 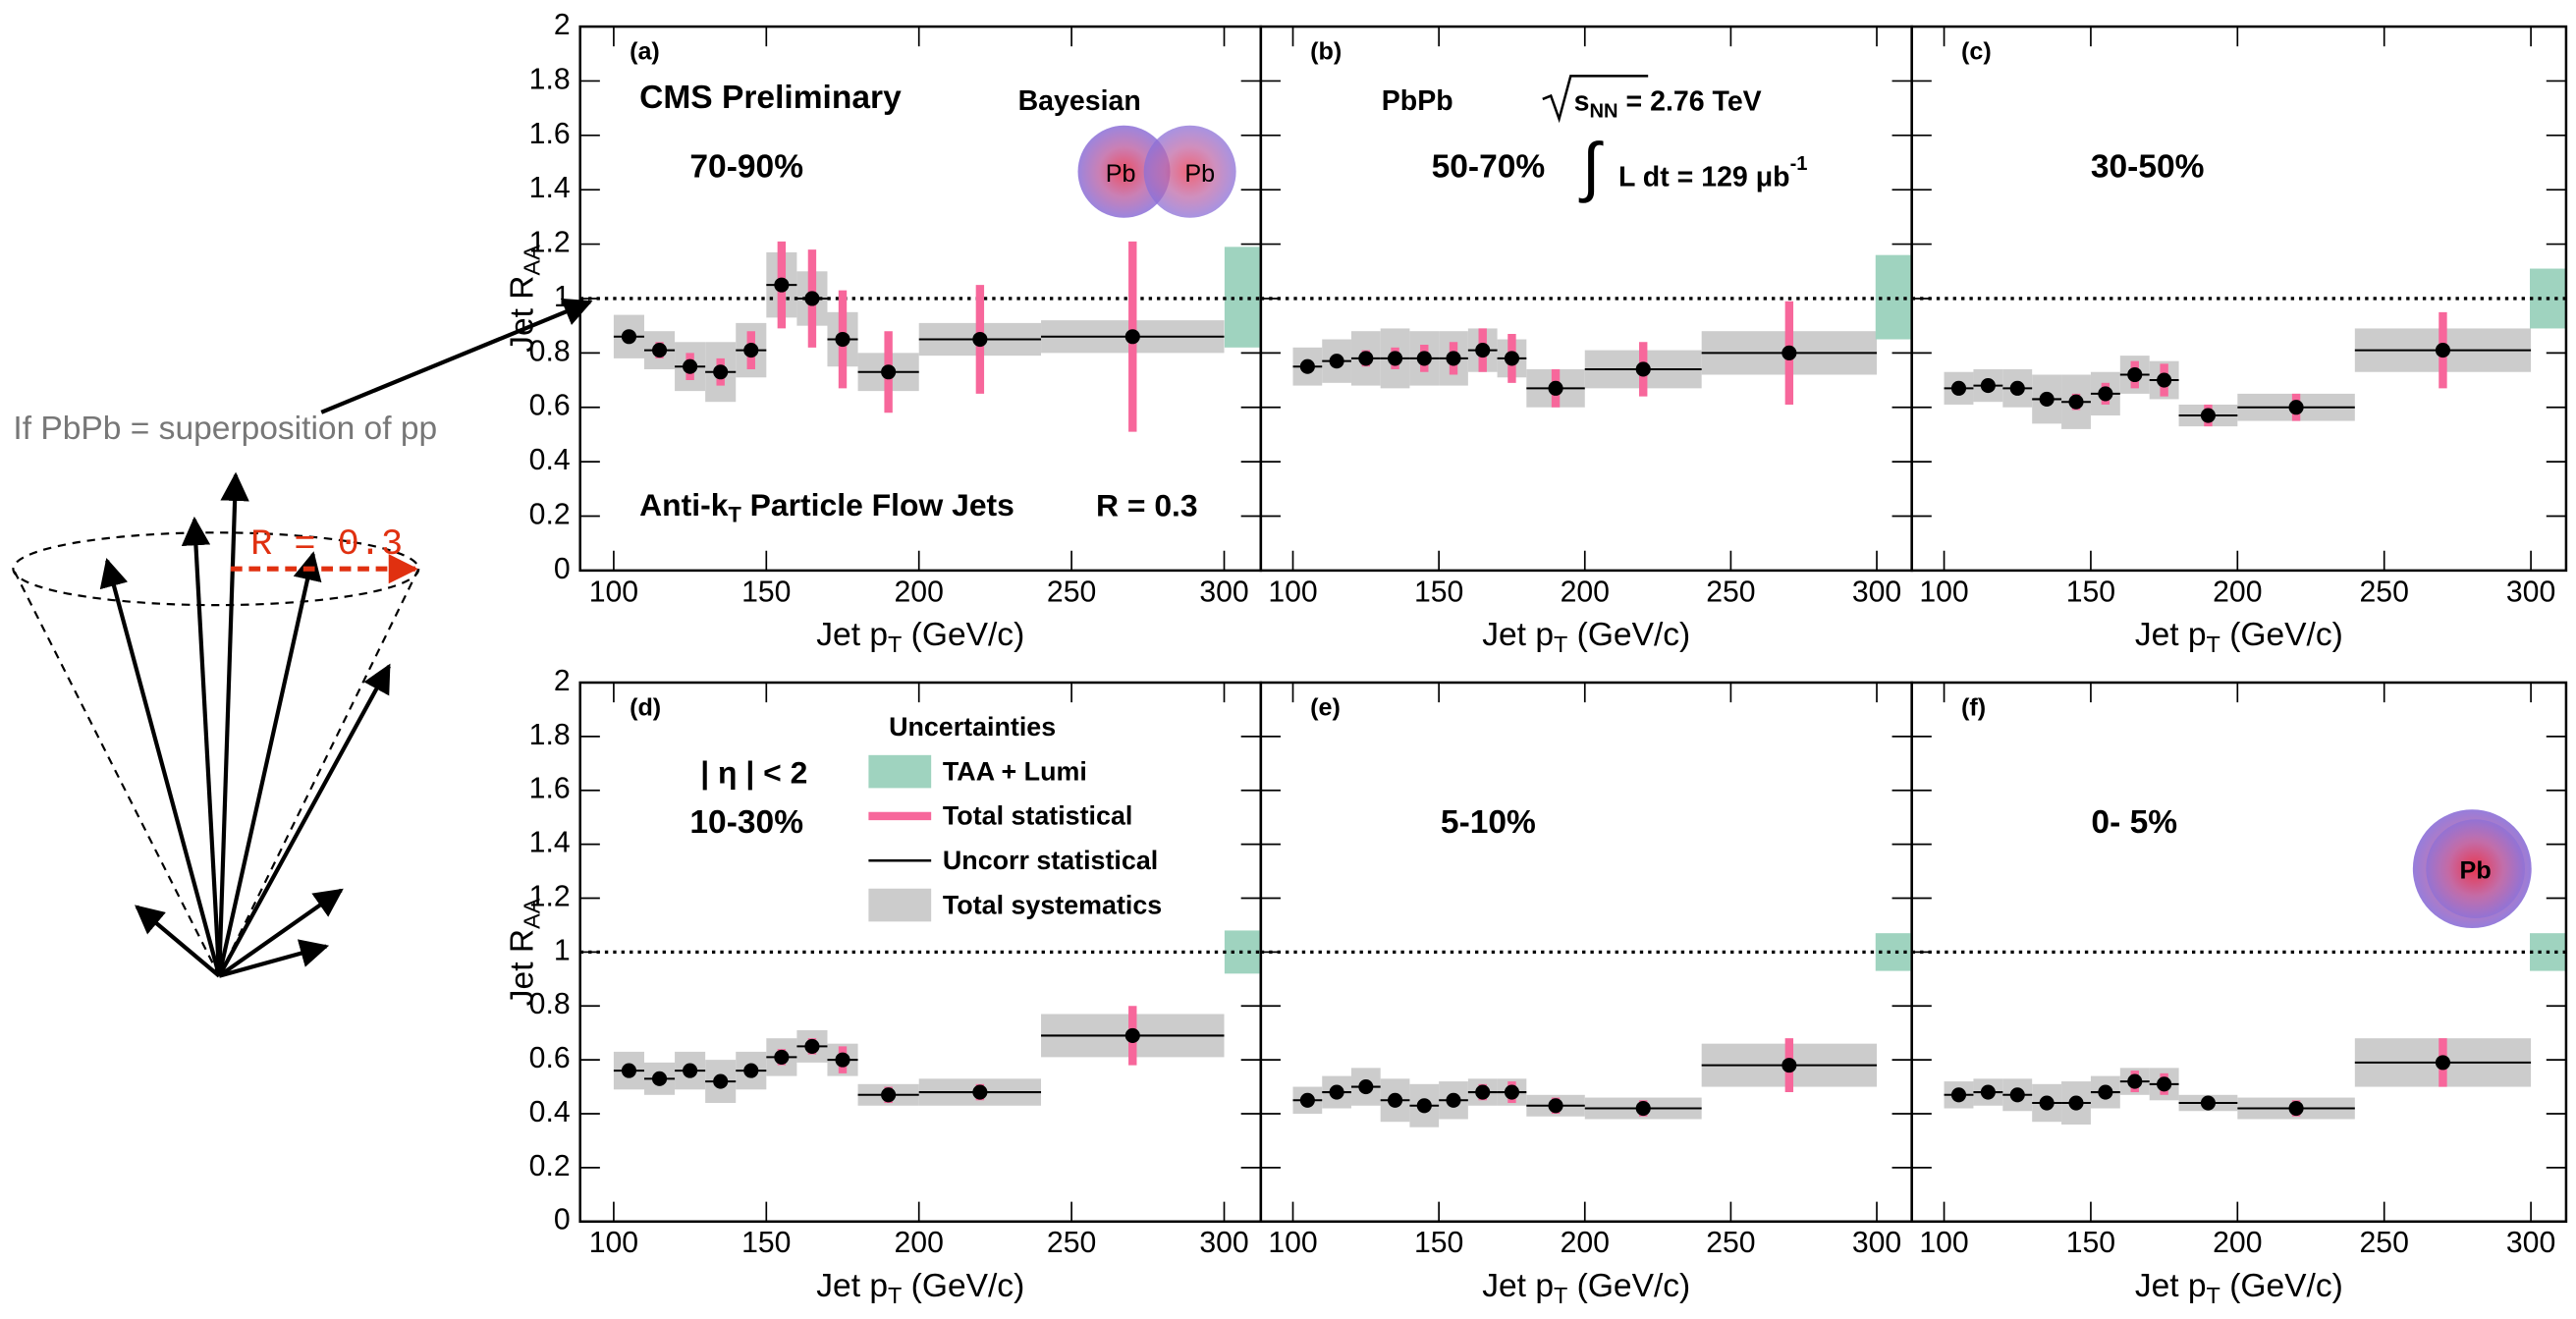 I want to click on y-tick-label: 0.2, so click(x=550, y=514).